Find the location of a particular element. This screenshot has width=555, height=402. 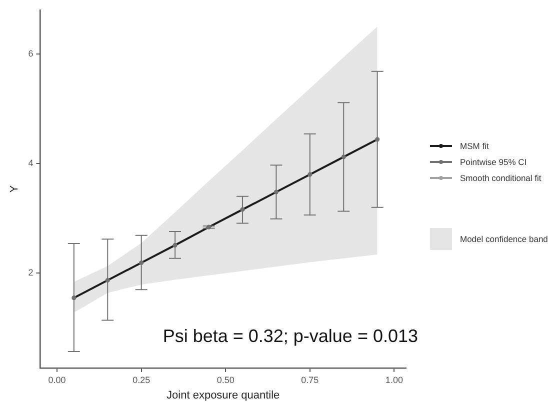

annotation: Psi beta = 0.32; p-value = 0.013 is located at coordinates (290, 336).